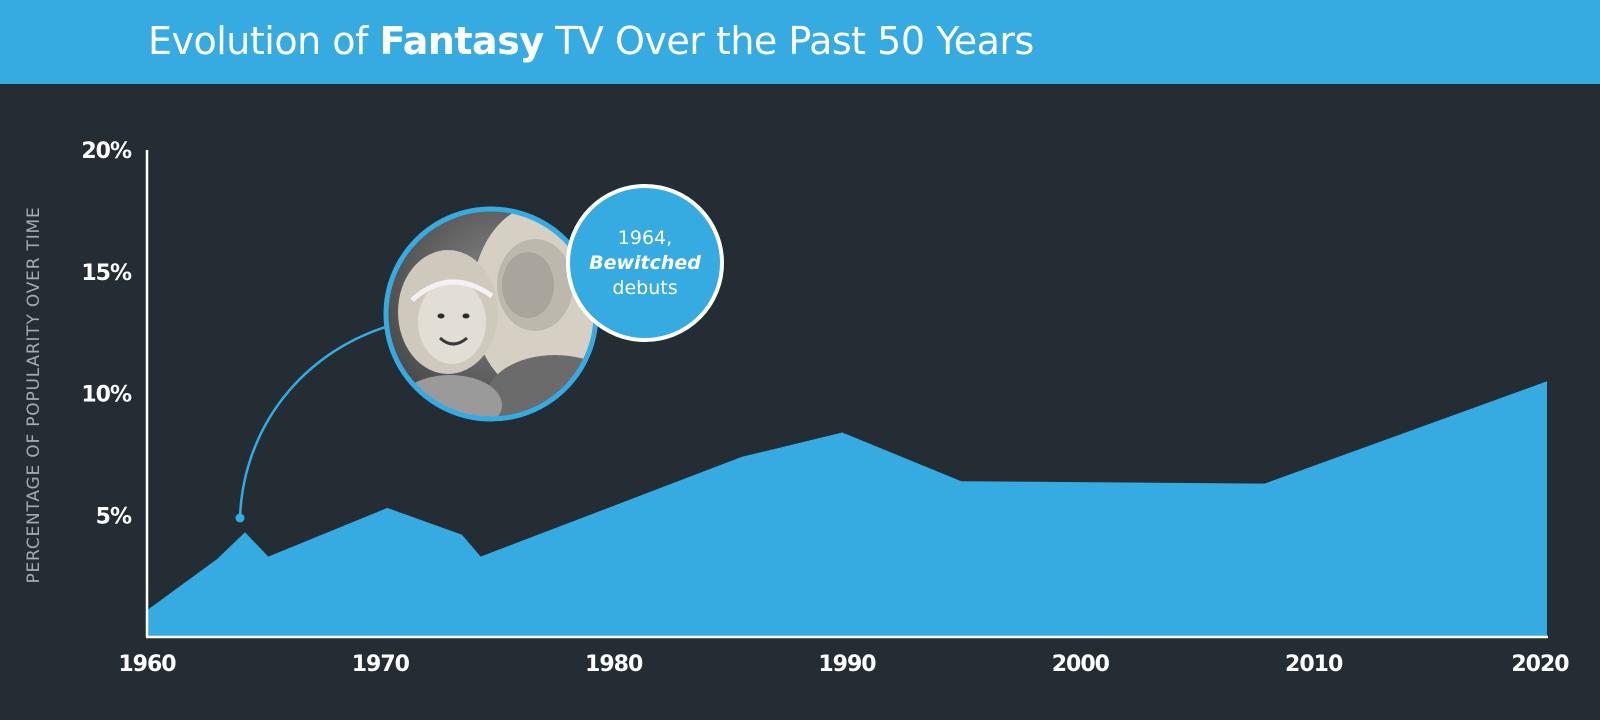 The height and width of the screenshot is (720, 1600). What do you see at coordinates (644, 288) in the screenshot?
I see `annotation-line3: debuts` at bounding box center [644, 288].